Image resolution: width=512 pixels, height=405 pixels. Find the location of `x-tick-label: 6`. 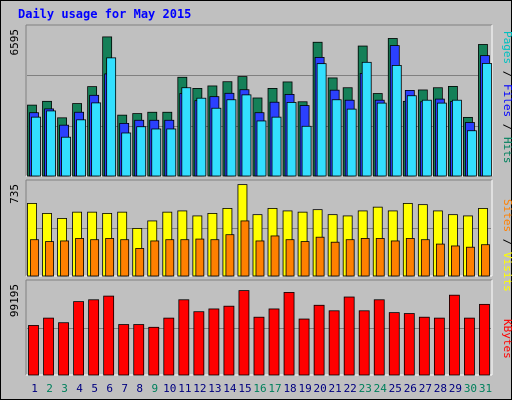

x-tick-label: 6 is located at coordinates (109, 388).